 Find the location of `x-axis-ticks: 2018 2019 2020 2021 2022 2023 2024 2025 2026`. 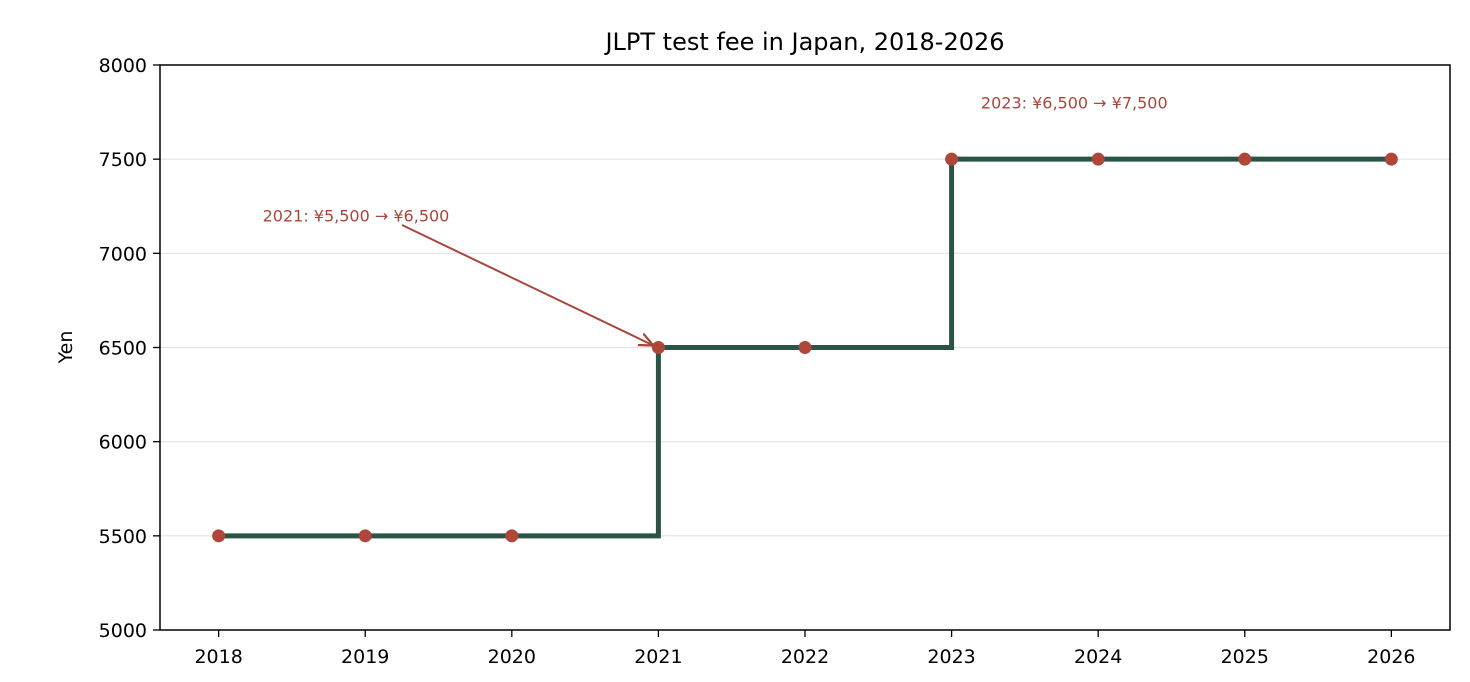

x-axis-ticks: 2018 2019 2020 2021 2022 2023 2024 2025 2026 is located at coordinates (805, 649).